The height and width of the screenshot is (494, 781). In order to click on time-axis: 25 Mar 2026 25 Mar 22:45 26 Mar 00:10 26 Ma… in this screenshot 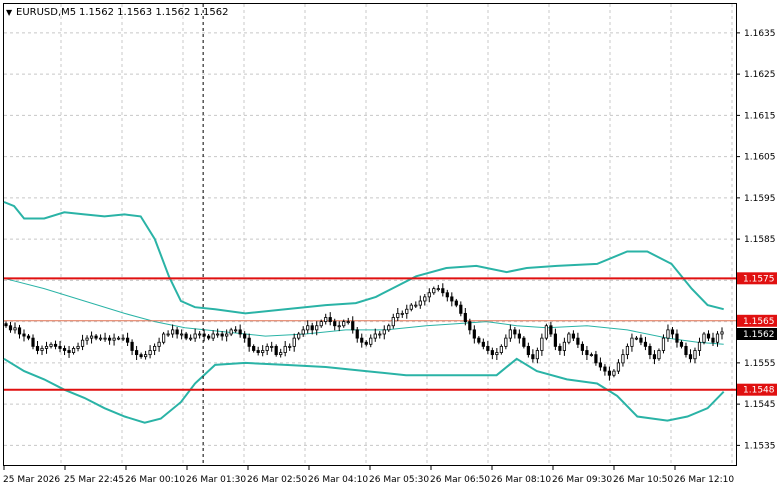, I will do `click(368, 475)`.